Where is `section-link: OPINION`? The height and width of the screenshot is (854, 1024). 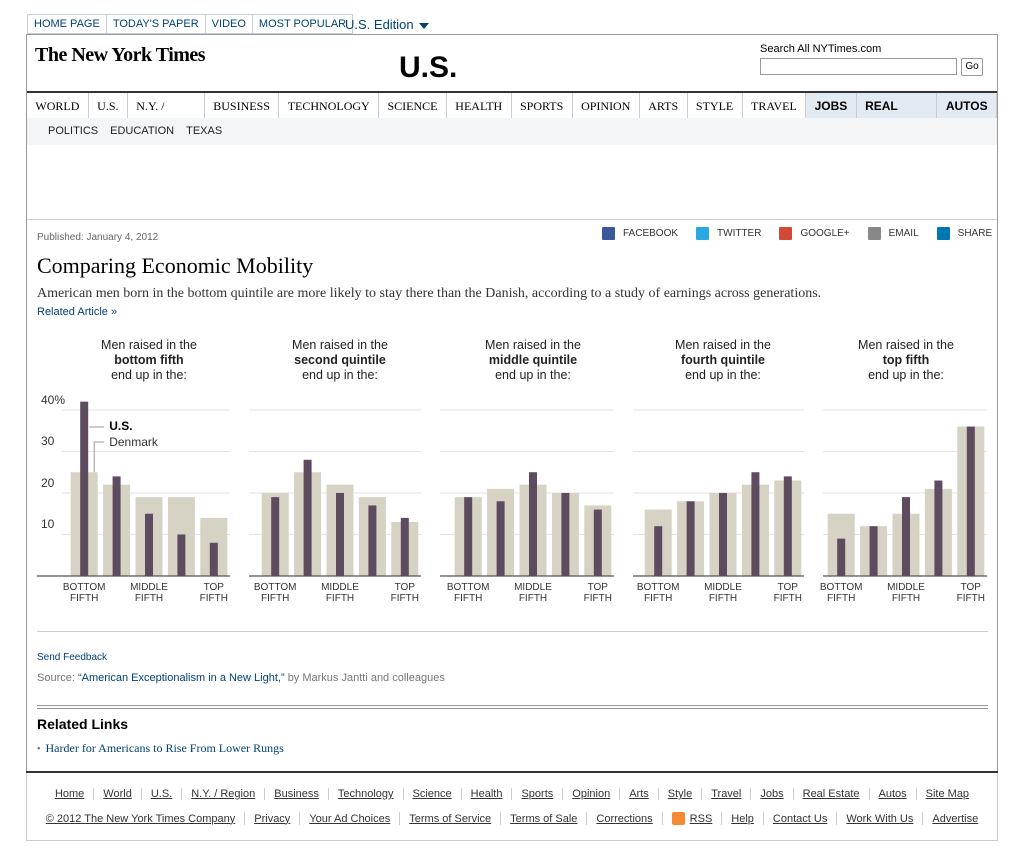 section-link: OPINION is located at coordinates (606, 106).